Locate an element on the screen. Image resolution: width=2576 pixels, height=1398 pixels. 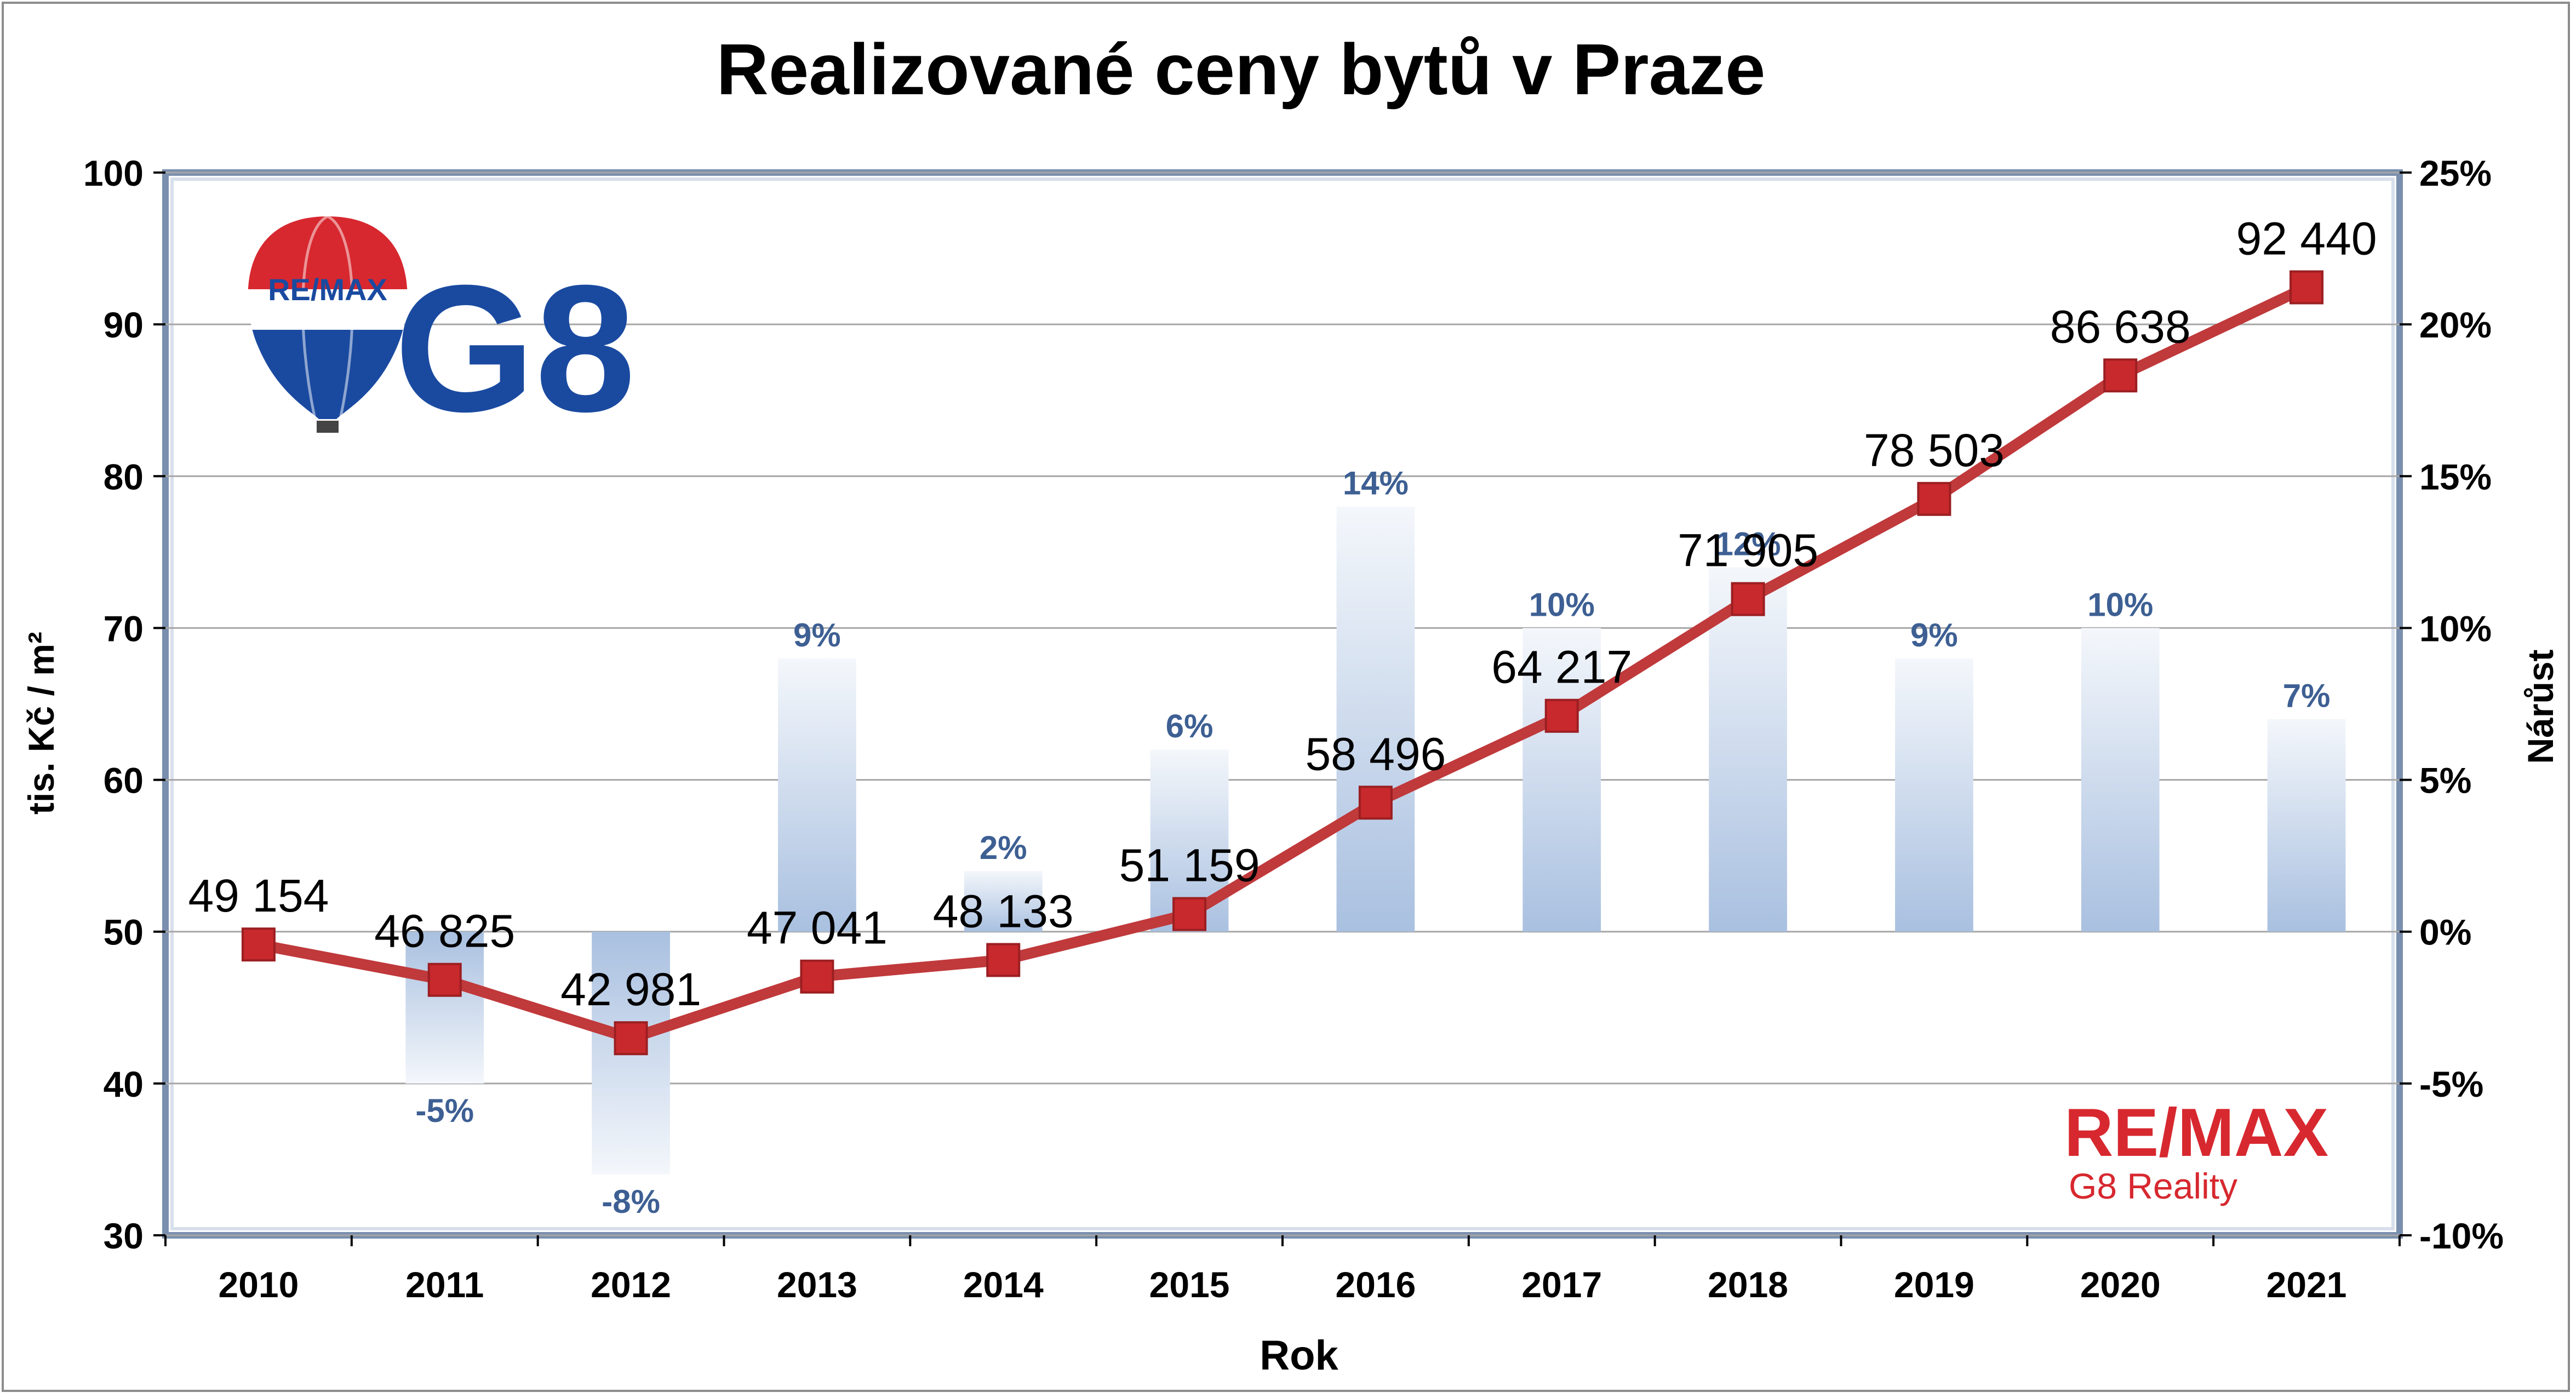
x-axis-title: Rok is located at coordinates (1299, 1355).